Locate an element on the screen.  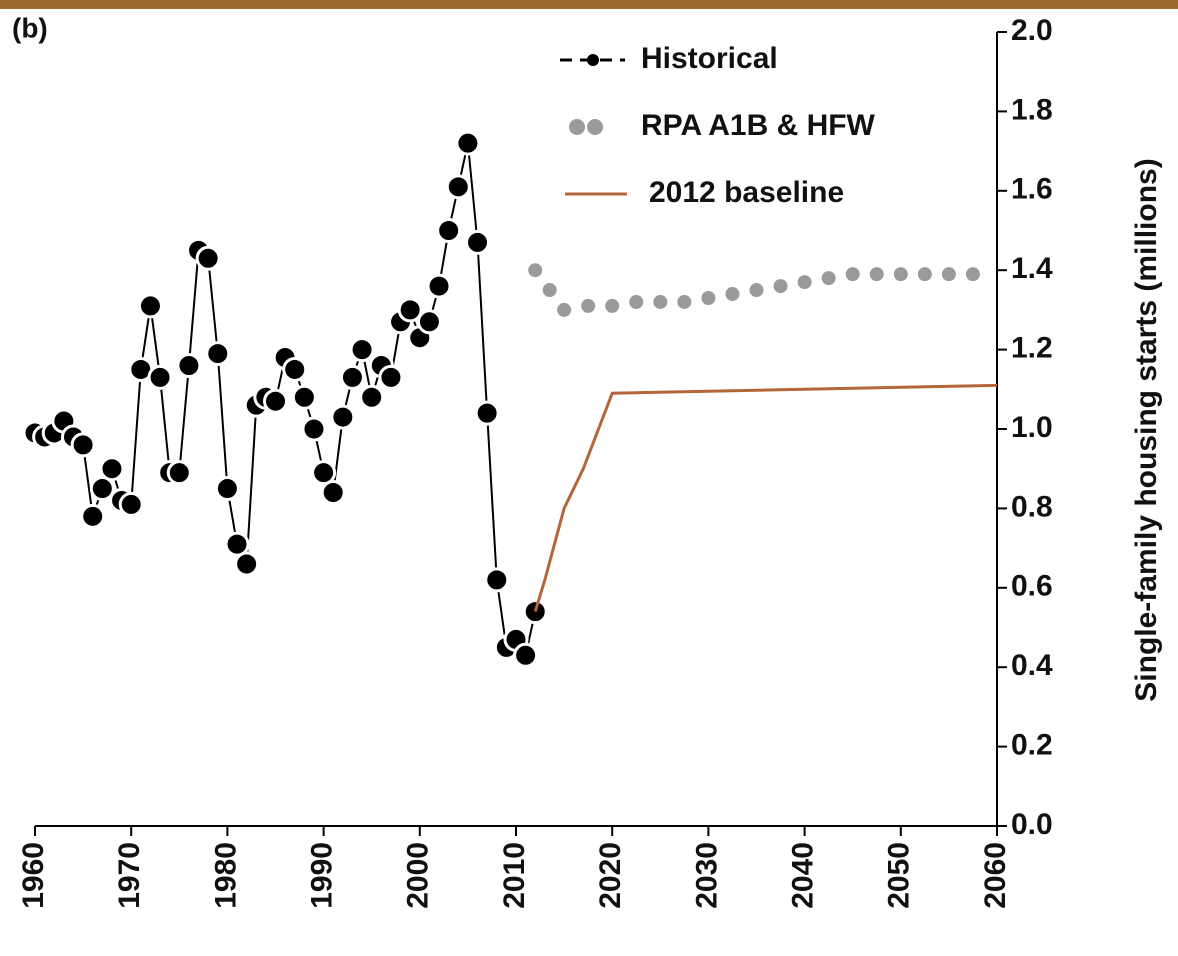
x-tick-label: 1970 is located at coordinates (129, 875).